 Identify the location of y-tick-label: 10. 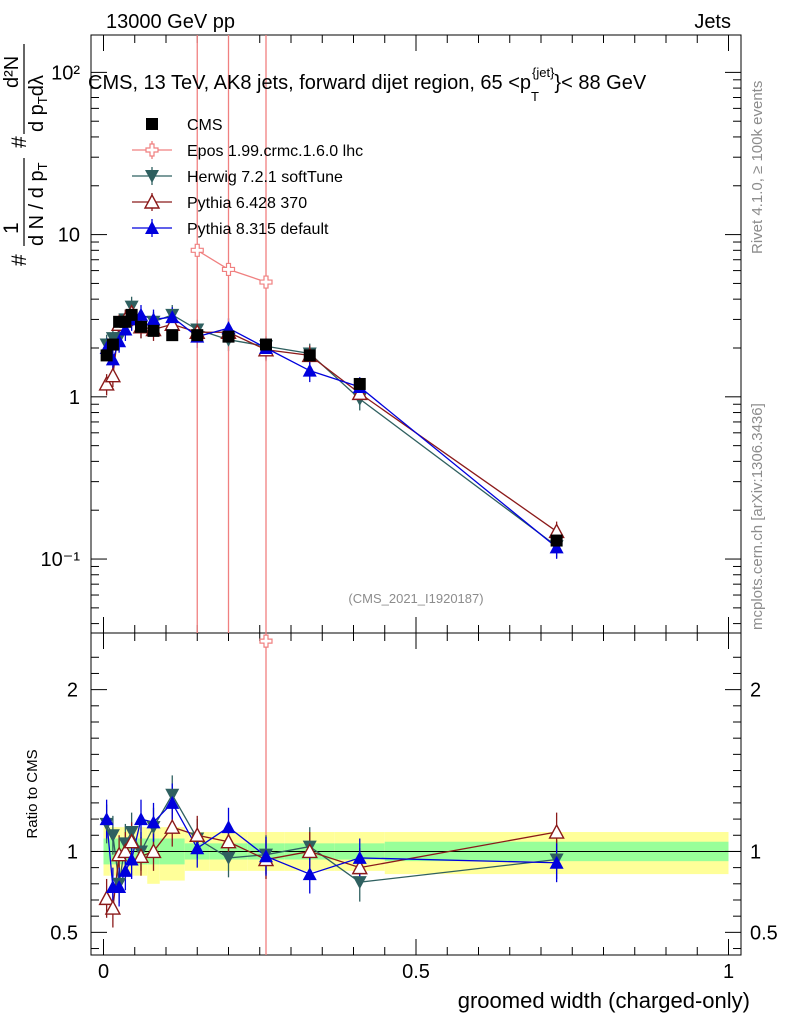
(69, 236).